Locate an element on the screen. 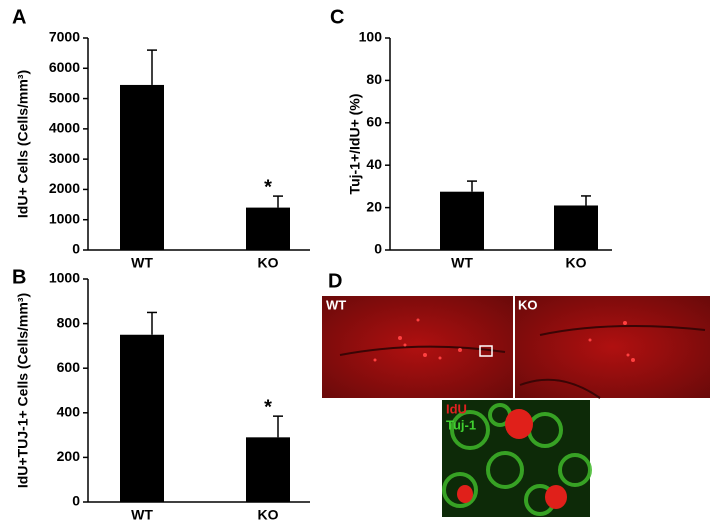  panel-label: B is located at coordinates (19, 277).